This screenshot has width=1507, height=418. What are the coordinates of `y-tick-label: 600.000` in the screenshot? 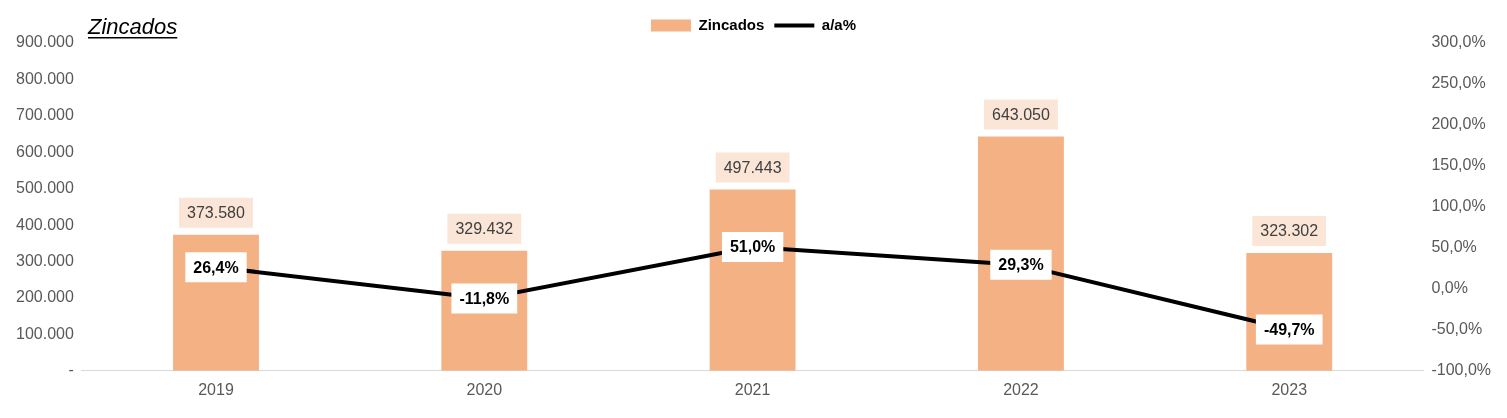 It's located at (44, 151).